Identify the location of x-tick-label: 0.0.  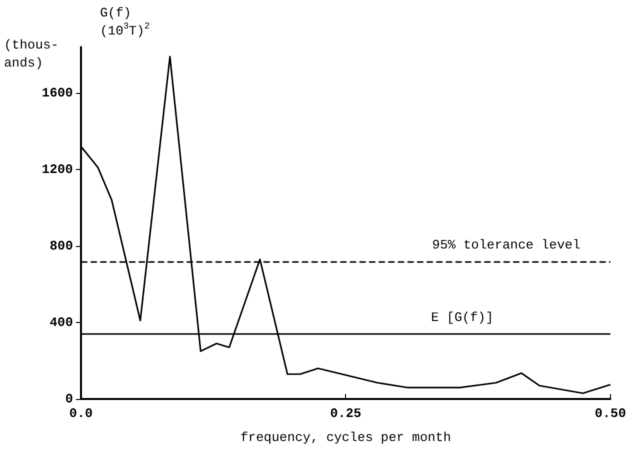
(81, 413).